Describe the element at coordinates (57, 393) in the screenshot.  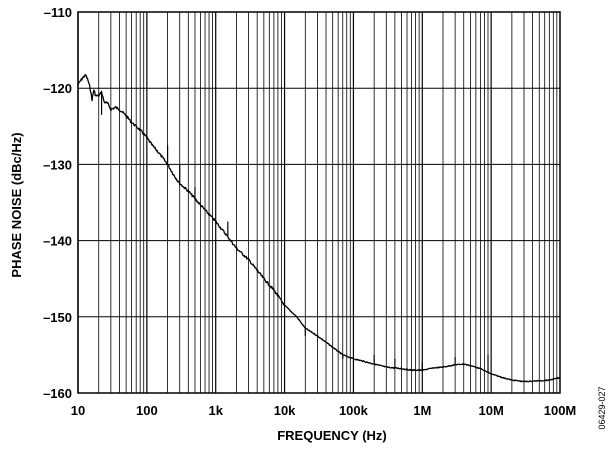
I see `y-tick-label: –160` at that location.